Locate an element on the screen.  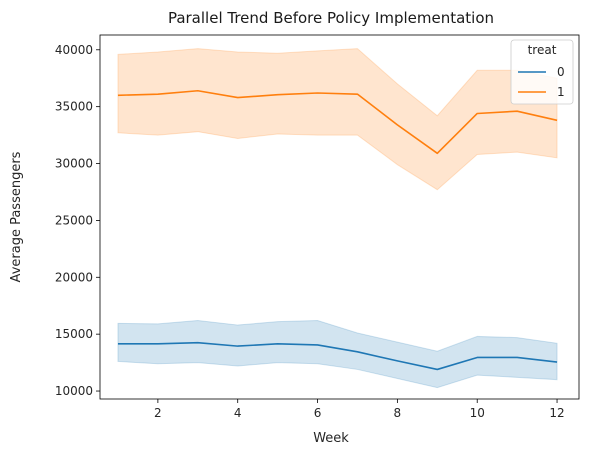
y-axis: 10000 15000 20000 25000 30000 35000 40000 is located at coordinates (77, 220).